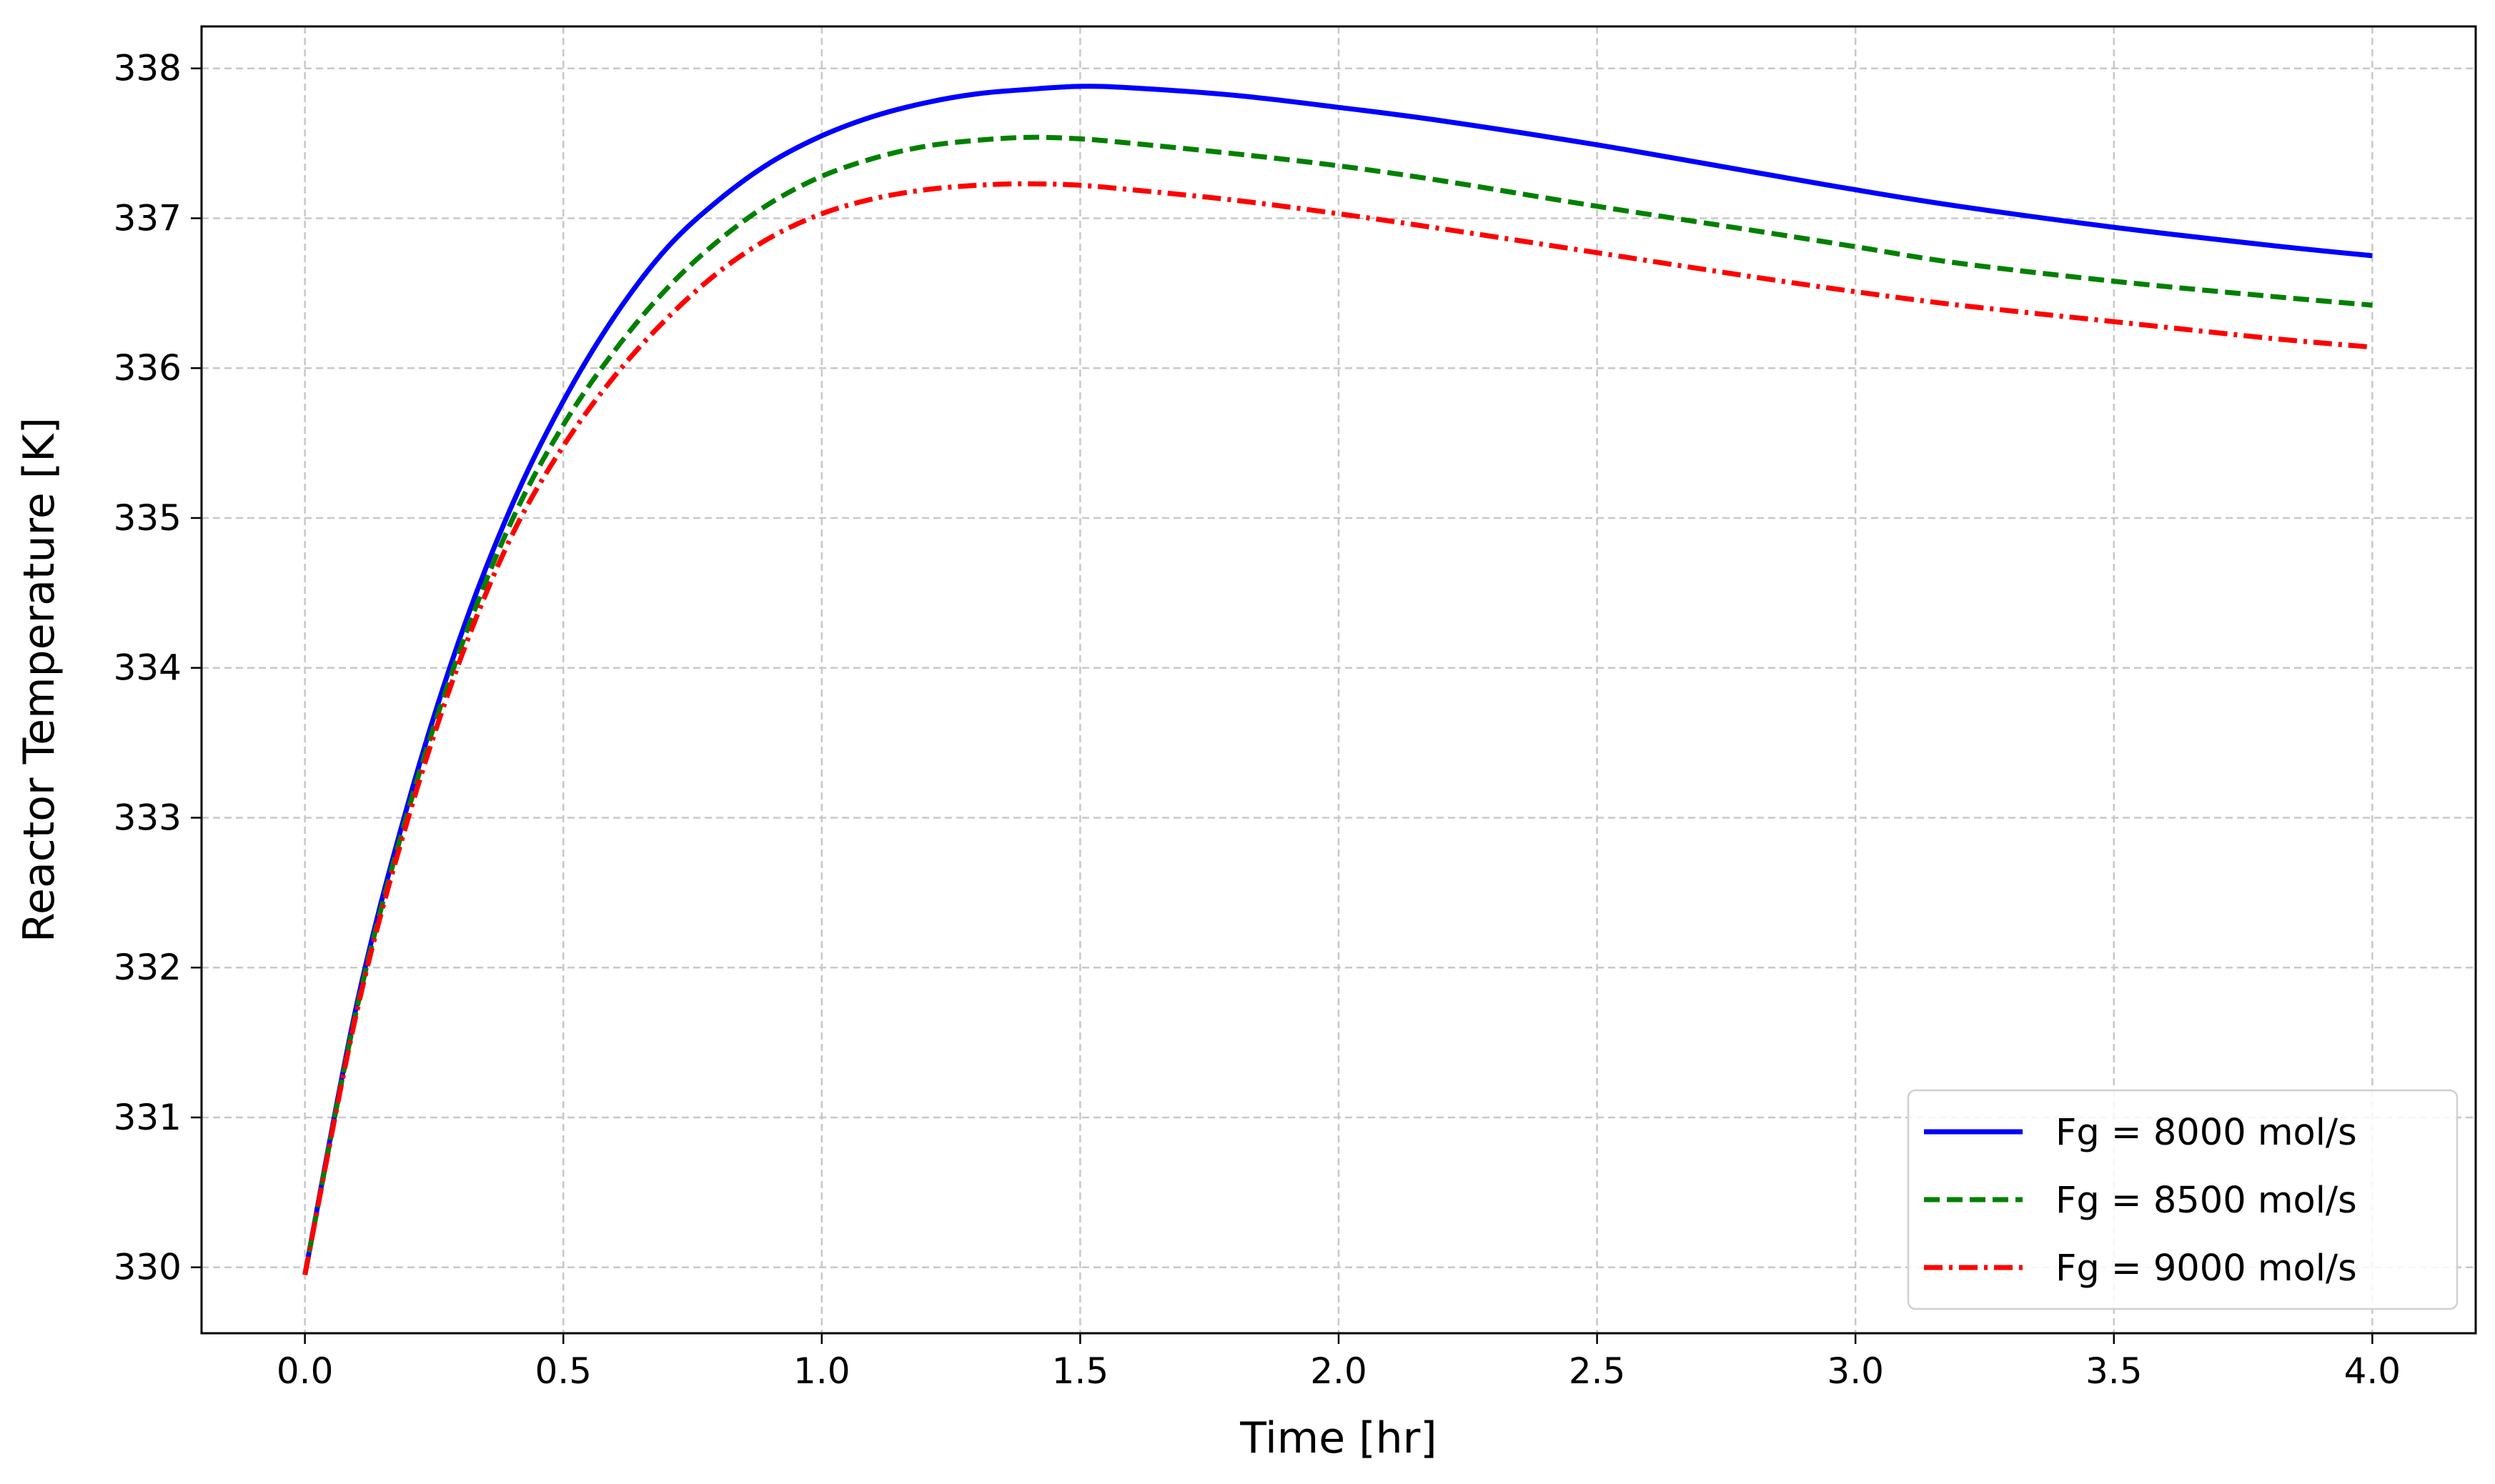 Image resolution: width=2495 pixels, height=1484 pixels. Describe the element at coordinates (822, 1371) in the screenshot. I see `x-tick-label: 1.0` at that location.